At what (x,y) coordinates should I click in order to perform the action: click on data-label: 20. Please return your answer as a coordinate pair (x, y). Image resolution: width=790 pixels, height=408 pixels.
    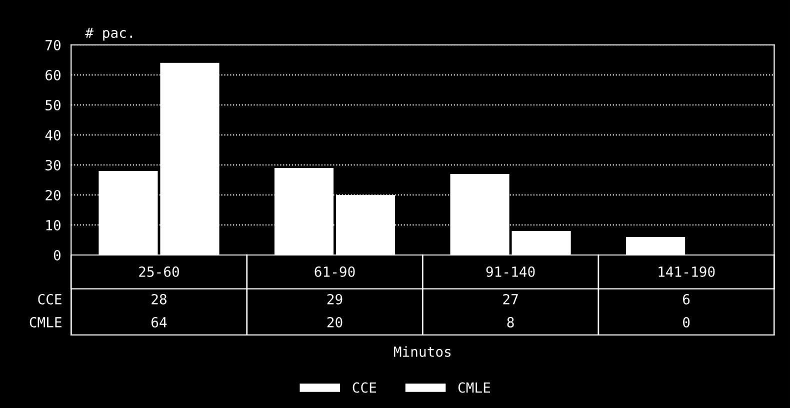
    Looking at the image, I should click on (334, 322).